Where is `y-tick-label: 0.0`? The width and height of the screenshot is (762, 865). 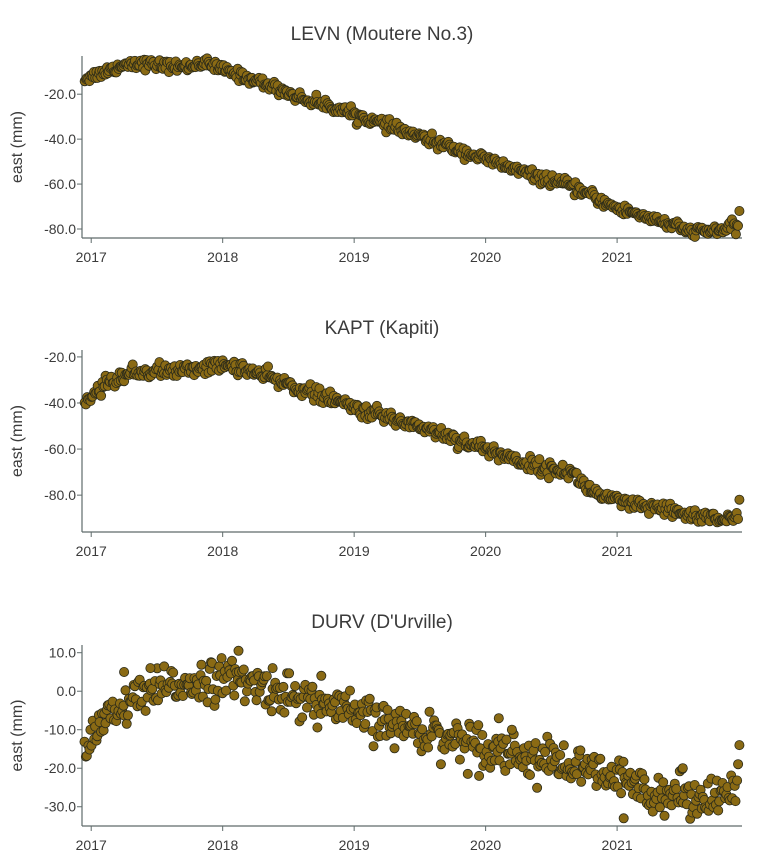
y-tick-label: 0.0 is located at coordinates (67, 691).